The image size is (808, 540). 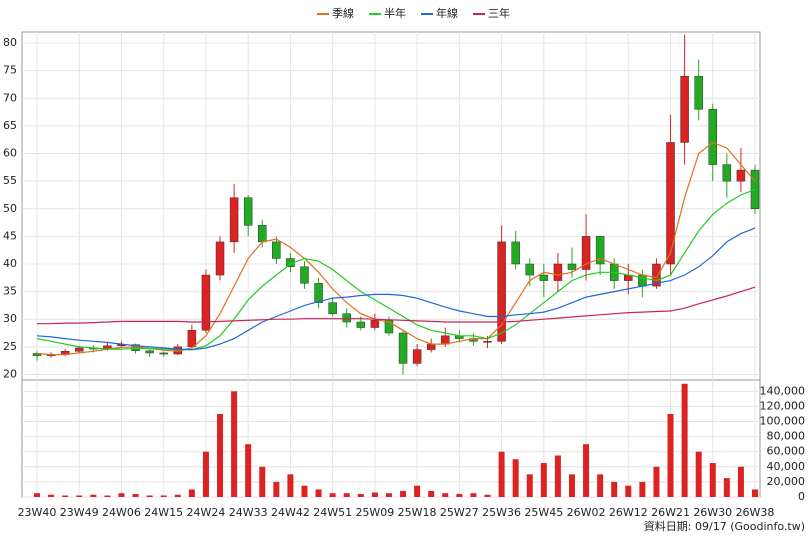 I want to click on volume-tick-label: 100,000, so click(x=783, y=421).